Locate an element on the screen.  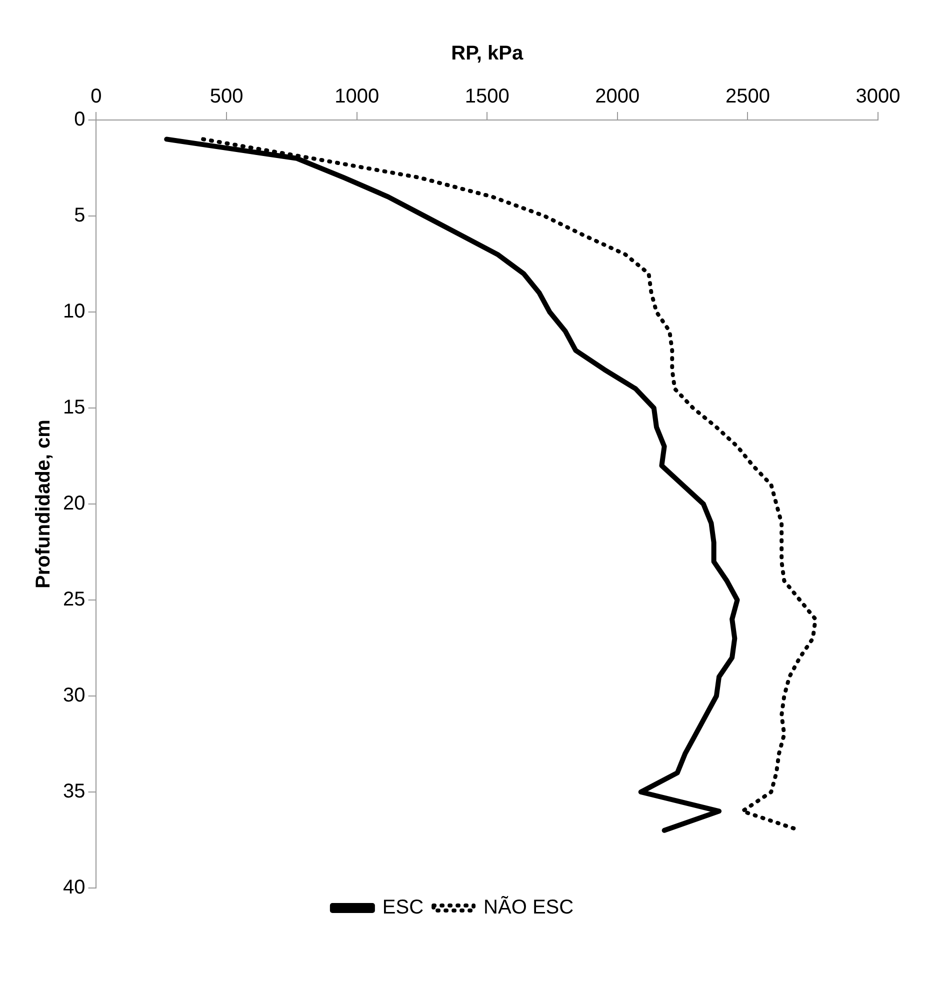
legend-label: ESC is located at coordinates (403, 907).